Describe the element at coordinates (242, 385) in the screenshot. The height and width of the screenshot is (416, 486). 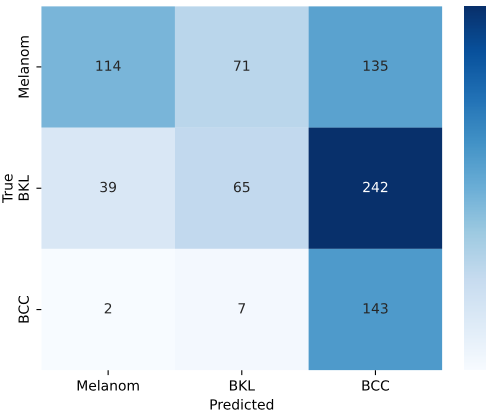
I see `x-tick-label: BKL` at that location.